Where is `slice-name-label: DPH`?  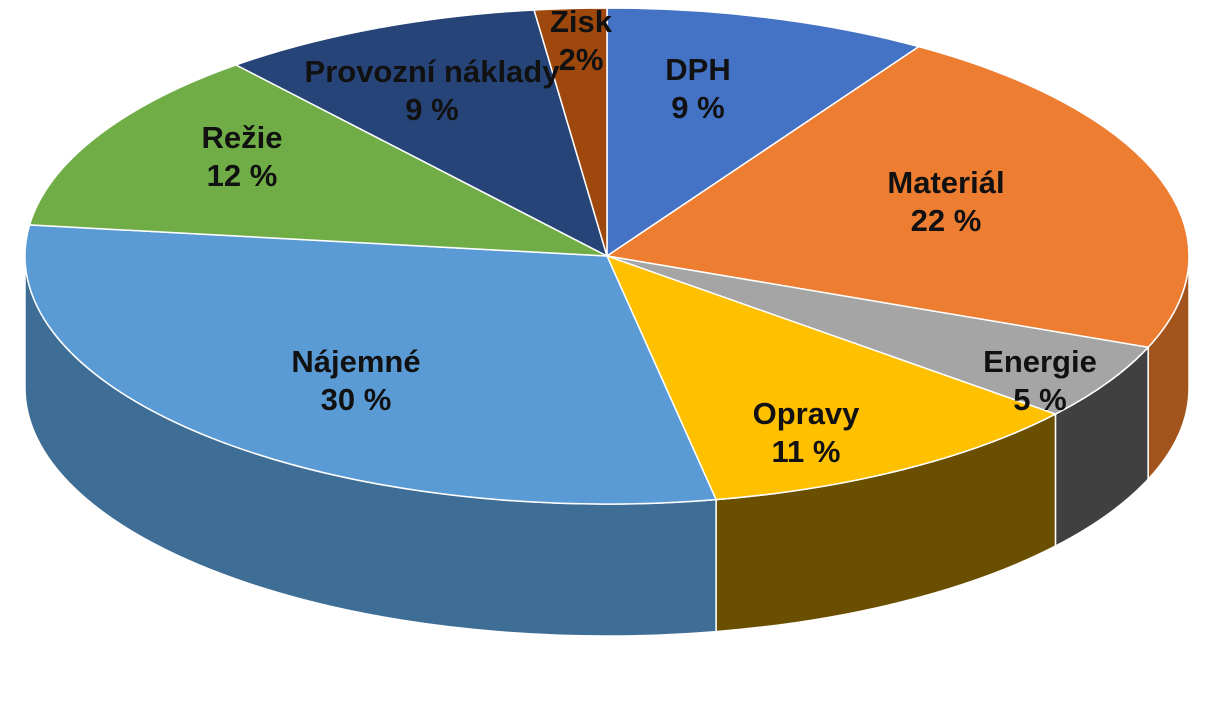
slice-name-label: DPH is located at coordinates (697, 69).